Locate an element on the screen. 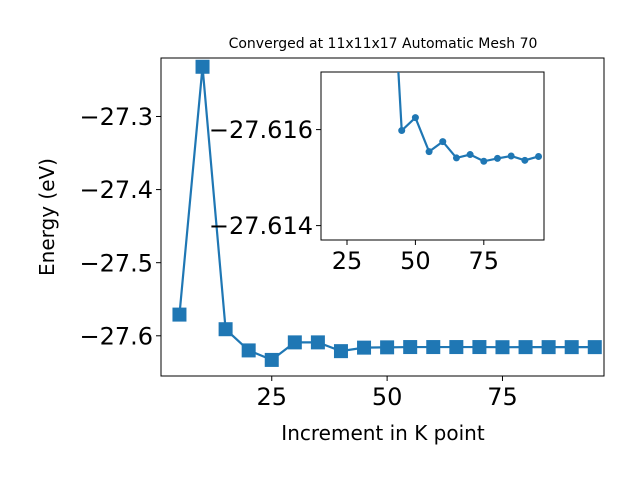 The height and width of the screenshot is (480, 640). chart-title: Converged at 11x11x17 Automatic Mesh 70 is located at coordinates (383, 44).